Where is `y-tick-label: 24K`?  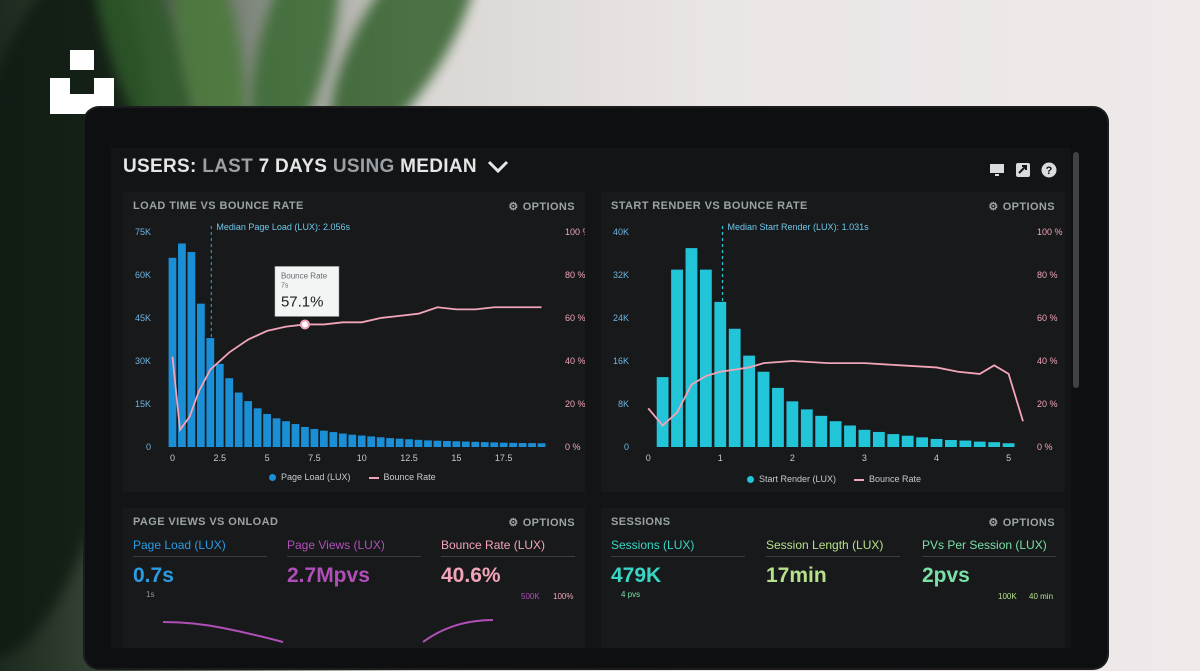 y-tick-label: 24K is located at coordinates (621, 318).